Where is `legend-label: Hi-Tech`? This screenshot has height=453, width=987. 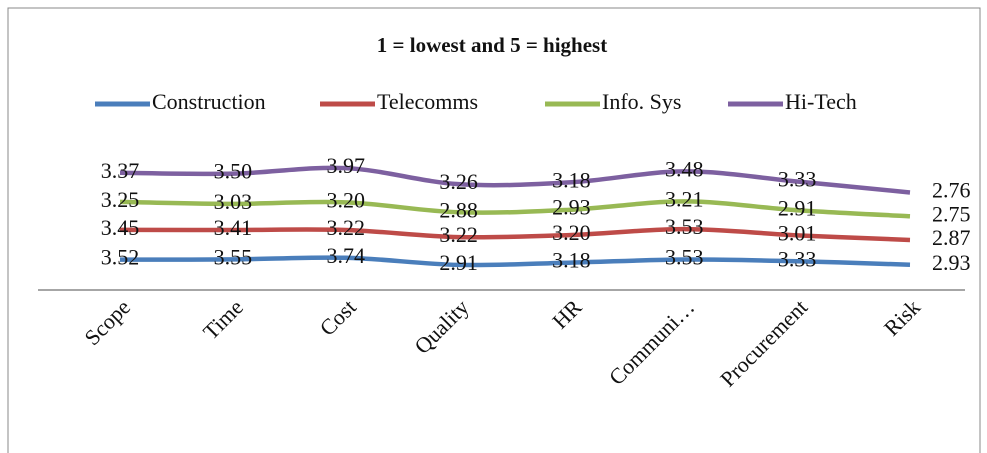
legend-label: Hi-Tech is located at coordinates (821, 101).